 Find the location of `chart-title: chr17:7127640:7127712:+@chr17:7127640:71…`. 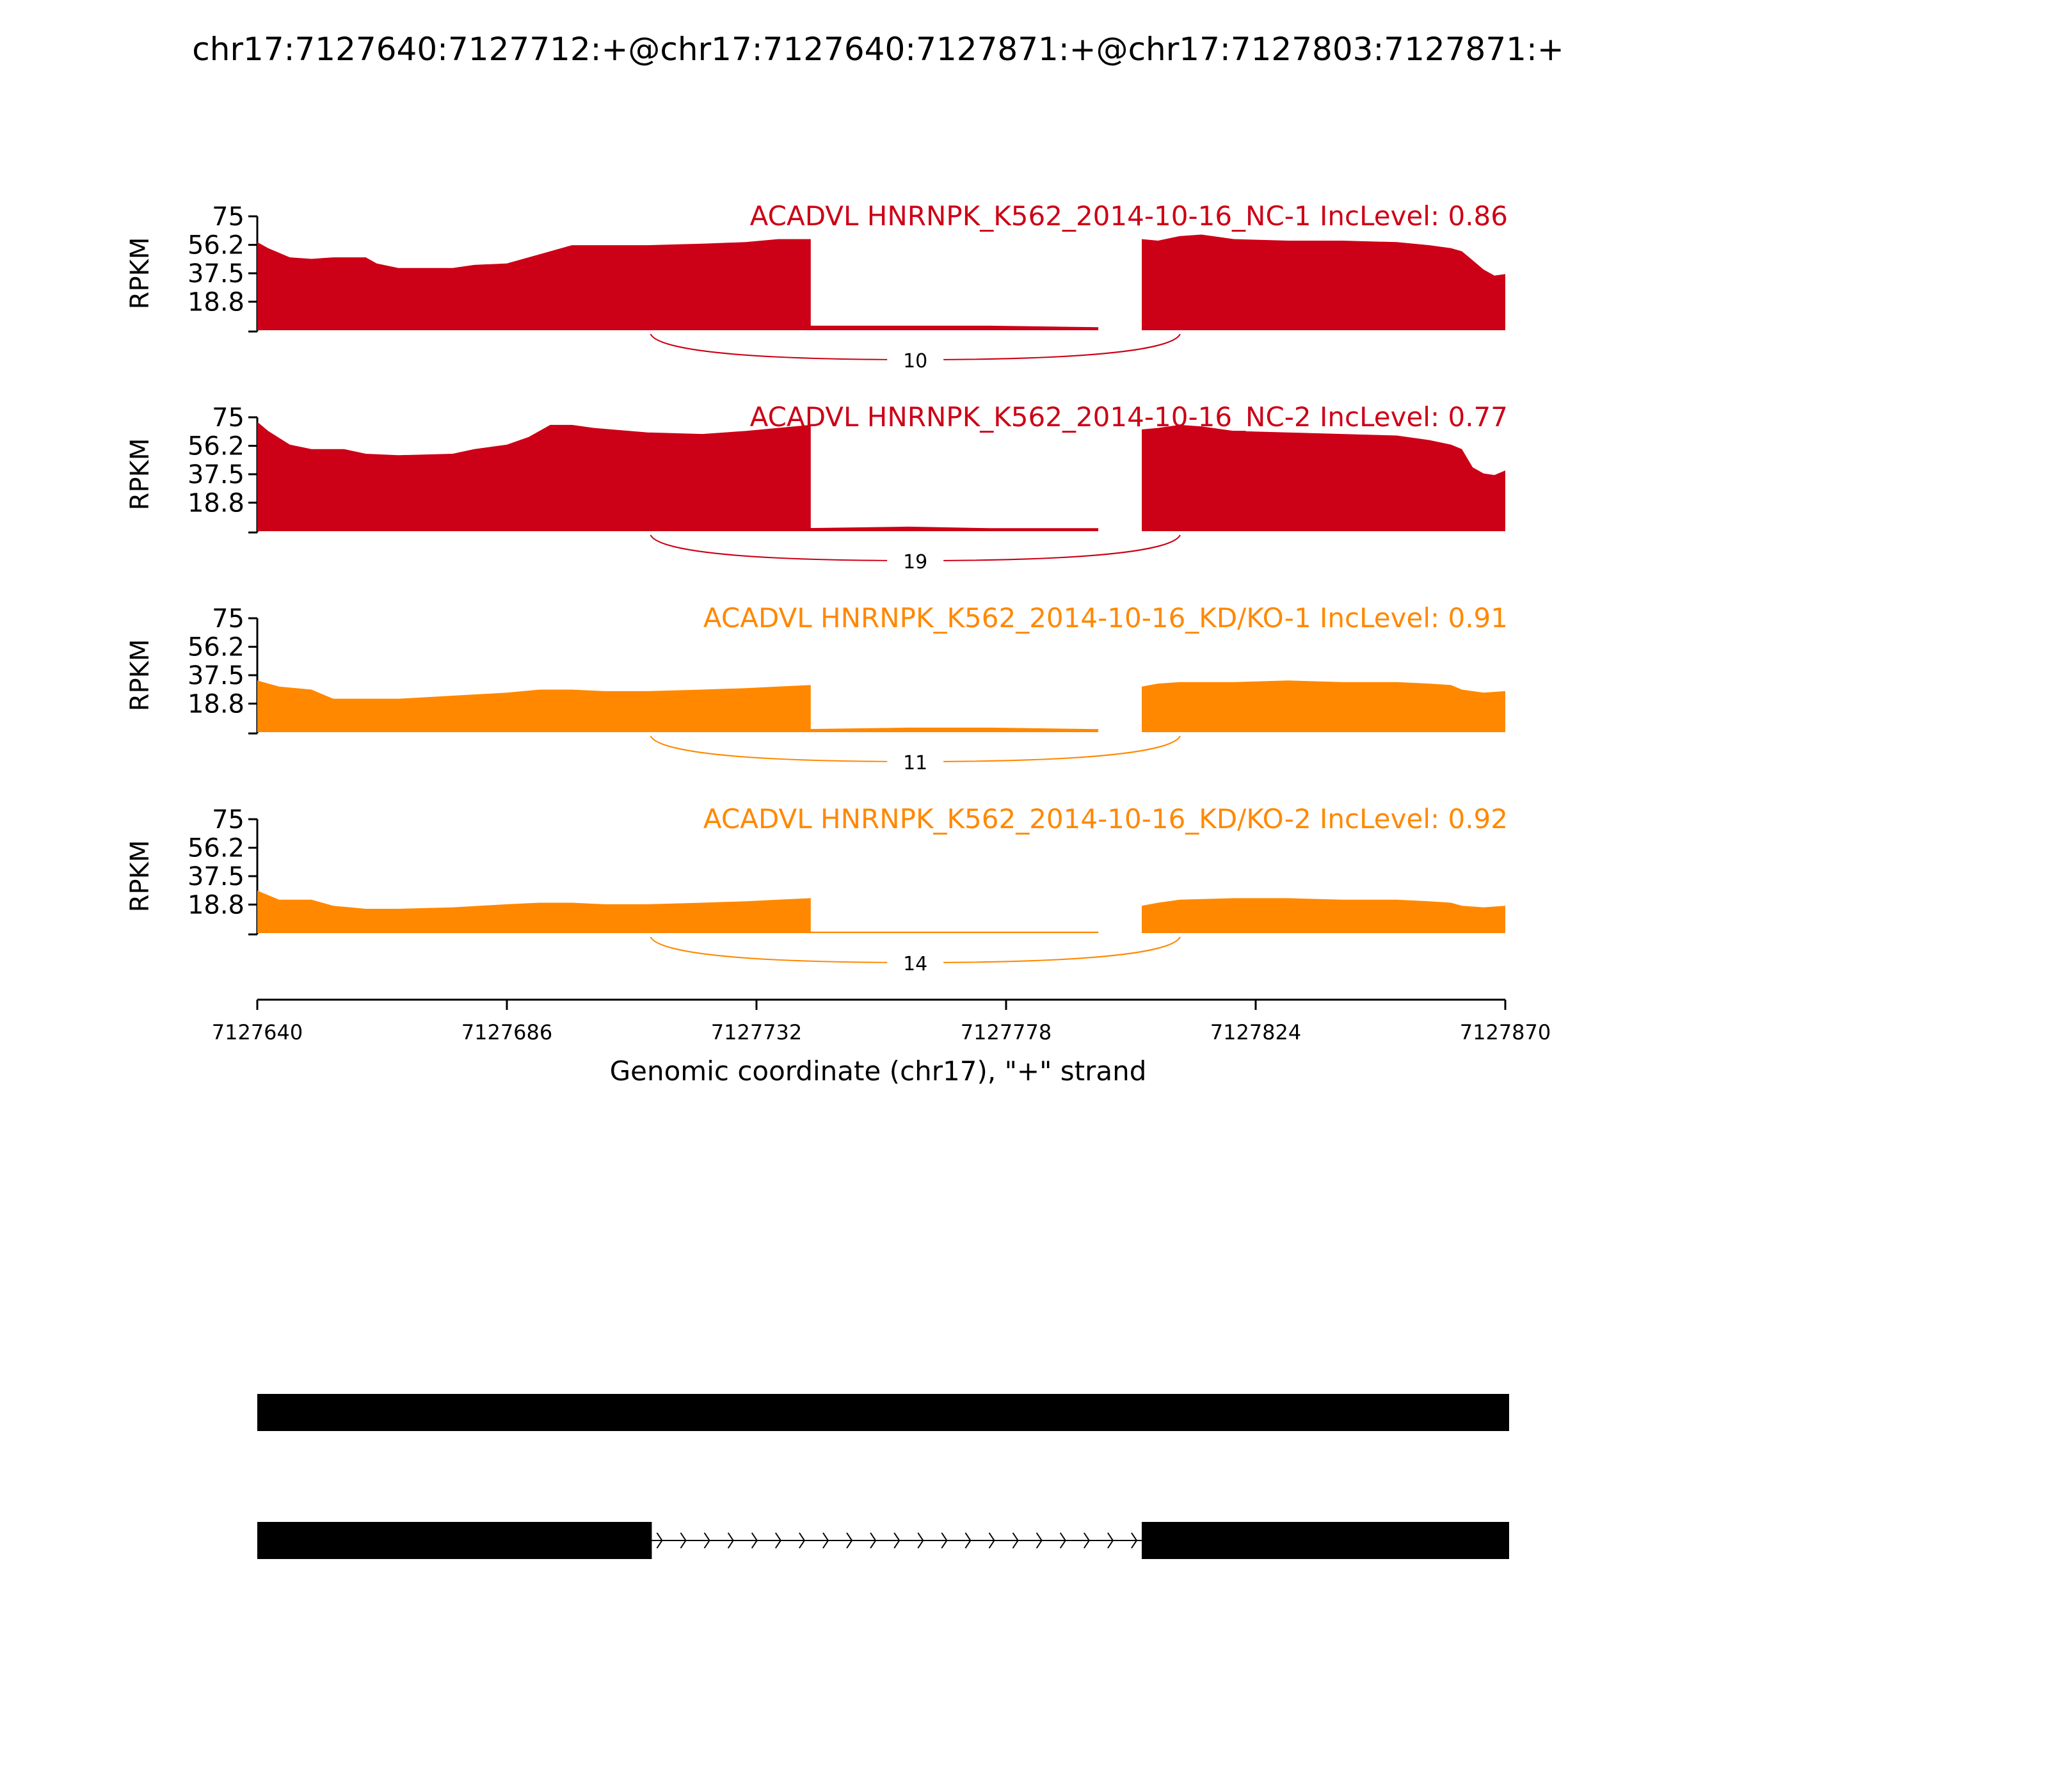

chart-title: chr17:7127640:7127712:+@chr17:7127640:71… is located at coordinates (878, 49).